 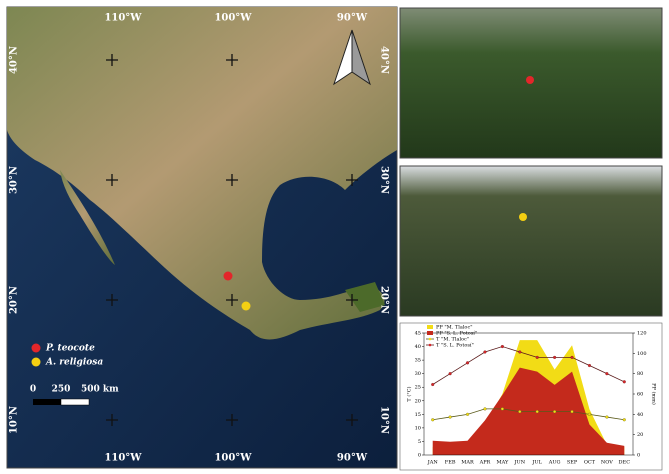 What do you see at coordinates (33, 390) in the screenshot?
I see `scale-label: 0` at bounding box center [33, 390].